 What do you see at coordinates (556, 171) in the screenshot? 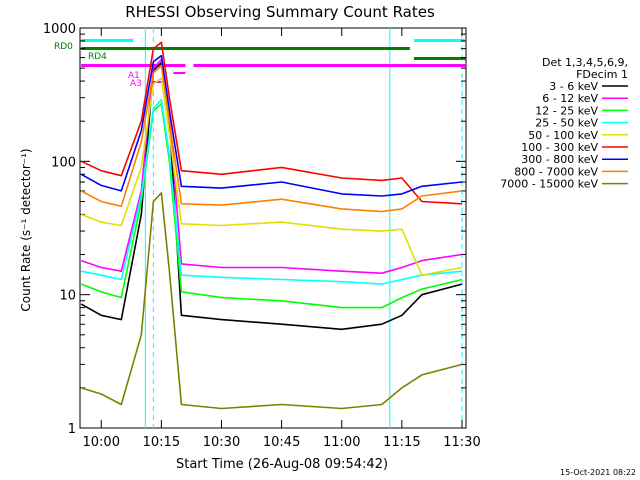
I see `legend-label-7: 800 - 7000 keV` at bounding box center [556, 171].